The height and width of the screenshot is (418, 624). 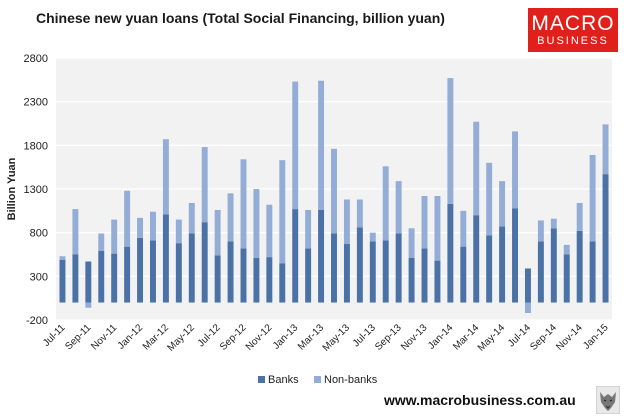 I want to click on y-tick-label: 300, so click(x=39, y=277).